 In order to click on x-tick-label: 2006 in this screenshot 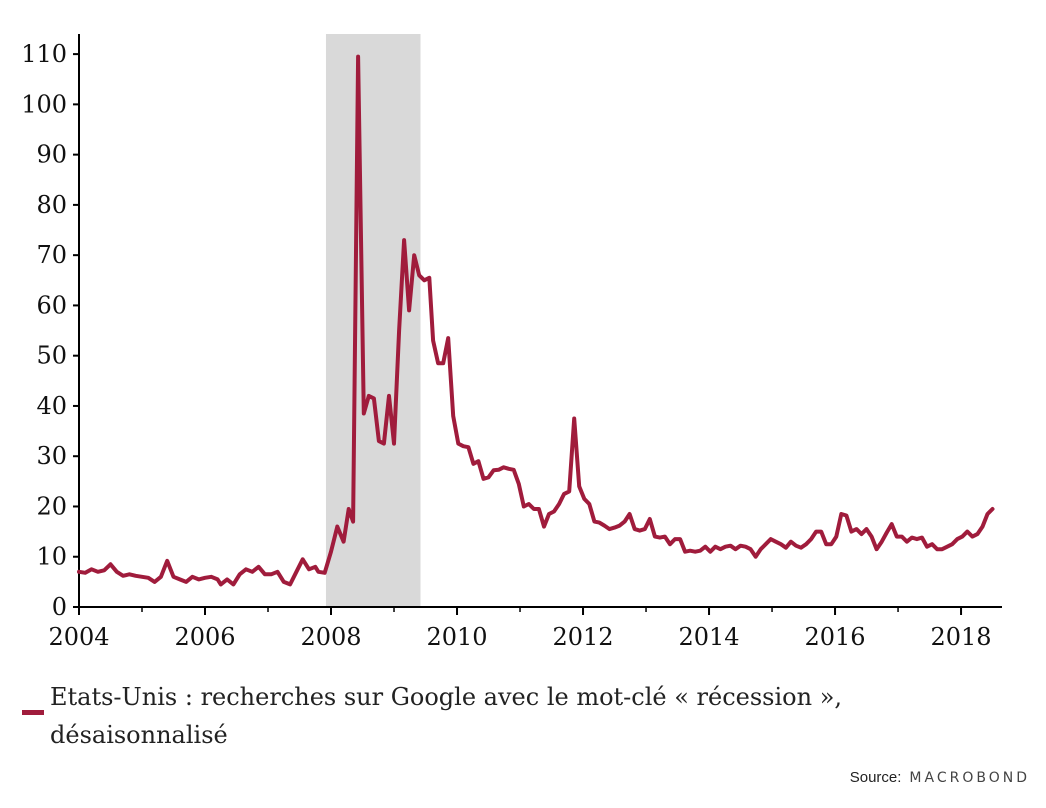, I will do `click(204, 637)`.